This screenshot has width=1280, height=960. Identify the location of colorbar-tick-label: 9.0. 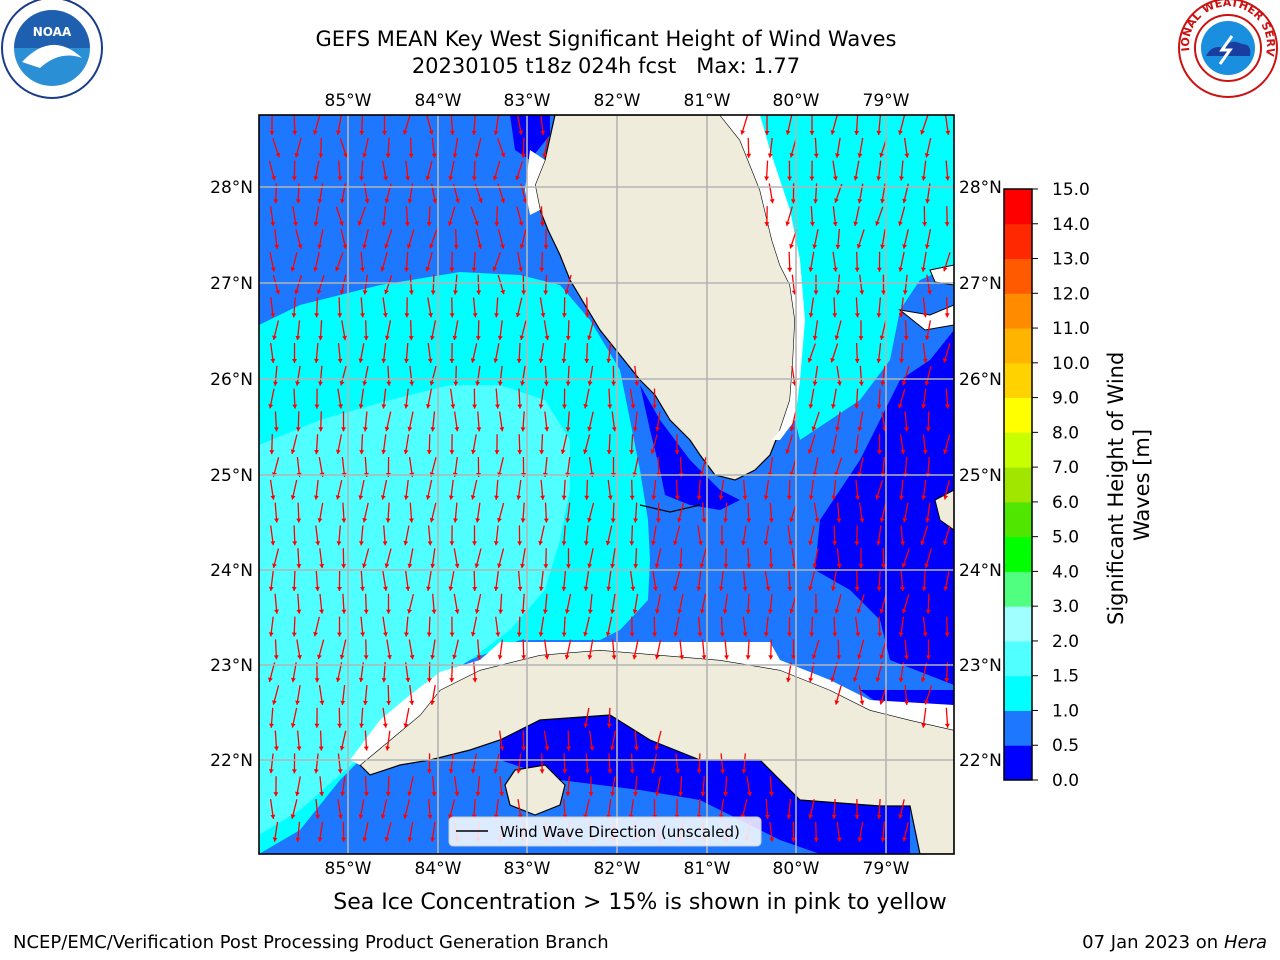
(1065, 399).